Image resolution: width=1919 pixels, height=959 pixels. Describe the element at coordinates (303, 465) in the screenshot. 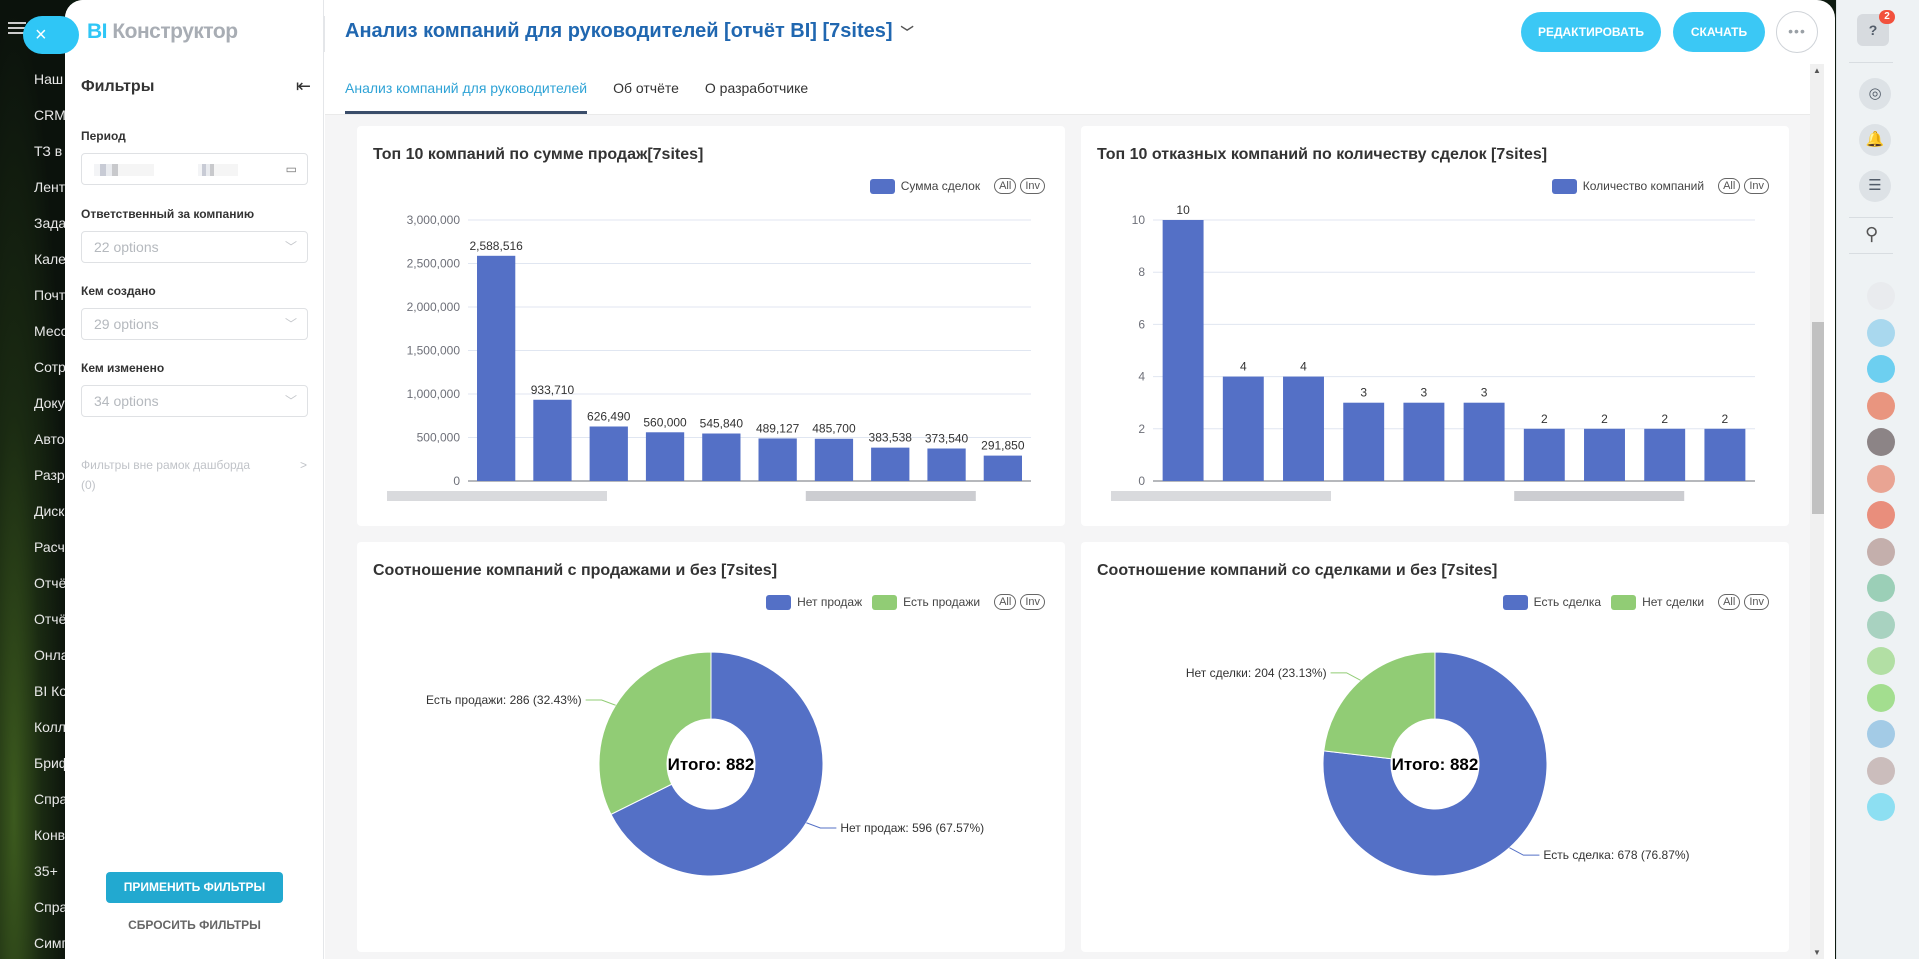

I see `chevron-right-icon: >` at that location.